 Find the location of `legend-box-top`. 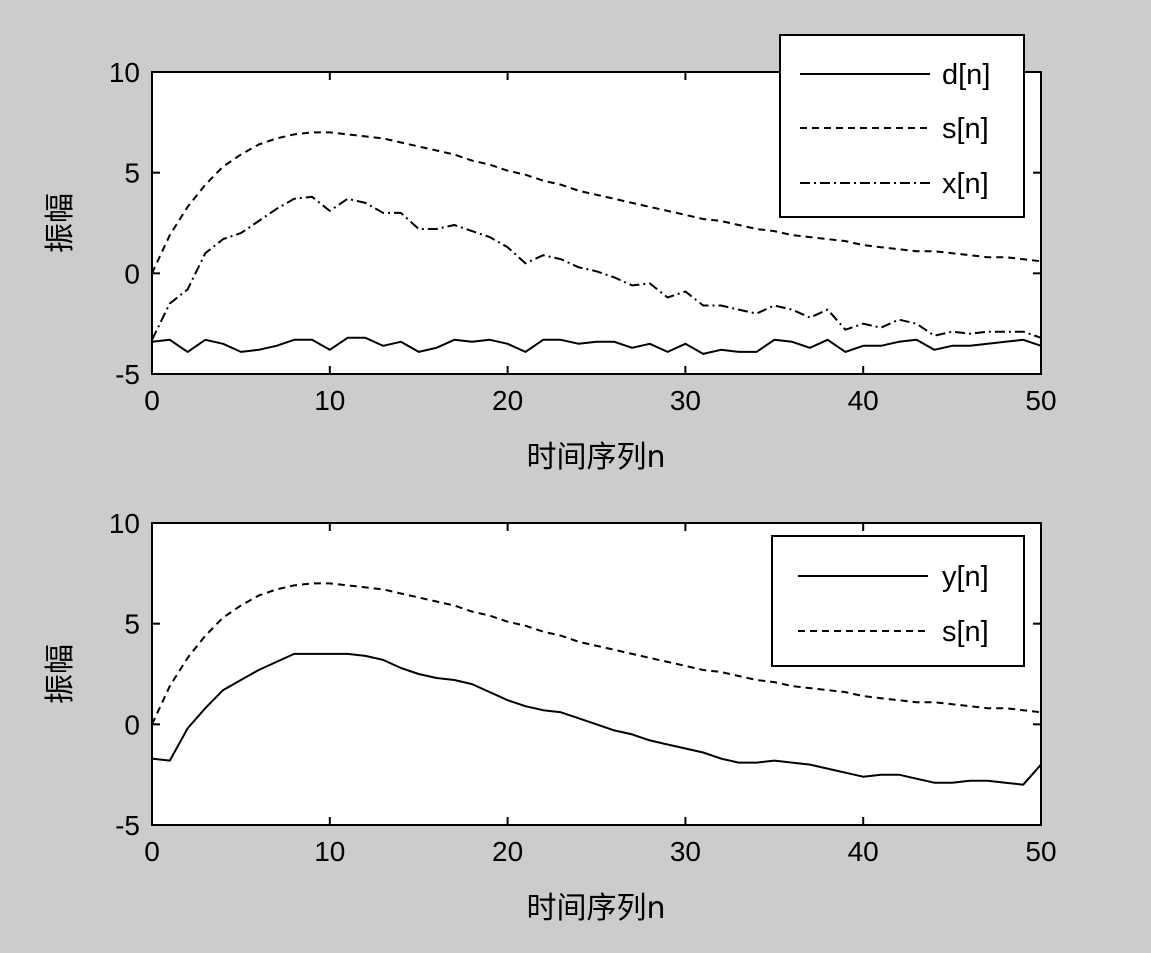

legend-box-top is located at coordinates (902, 126).